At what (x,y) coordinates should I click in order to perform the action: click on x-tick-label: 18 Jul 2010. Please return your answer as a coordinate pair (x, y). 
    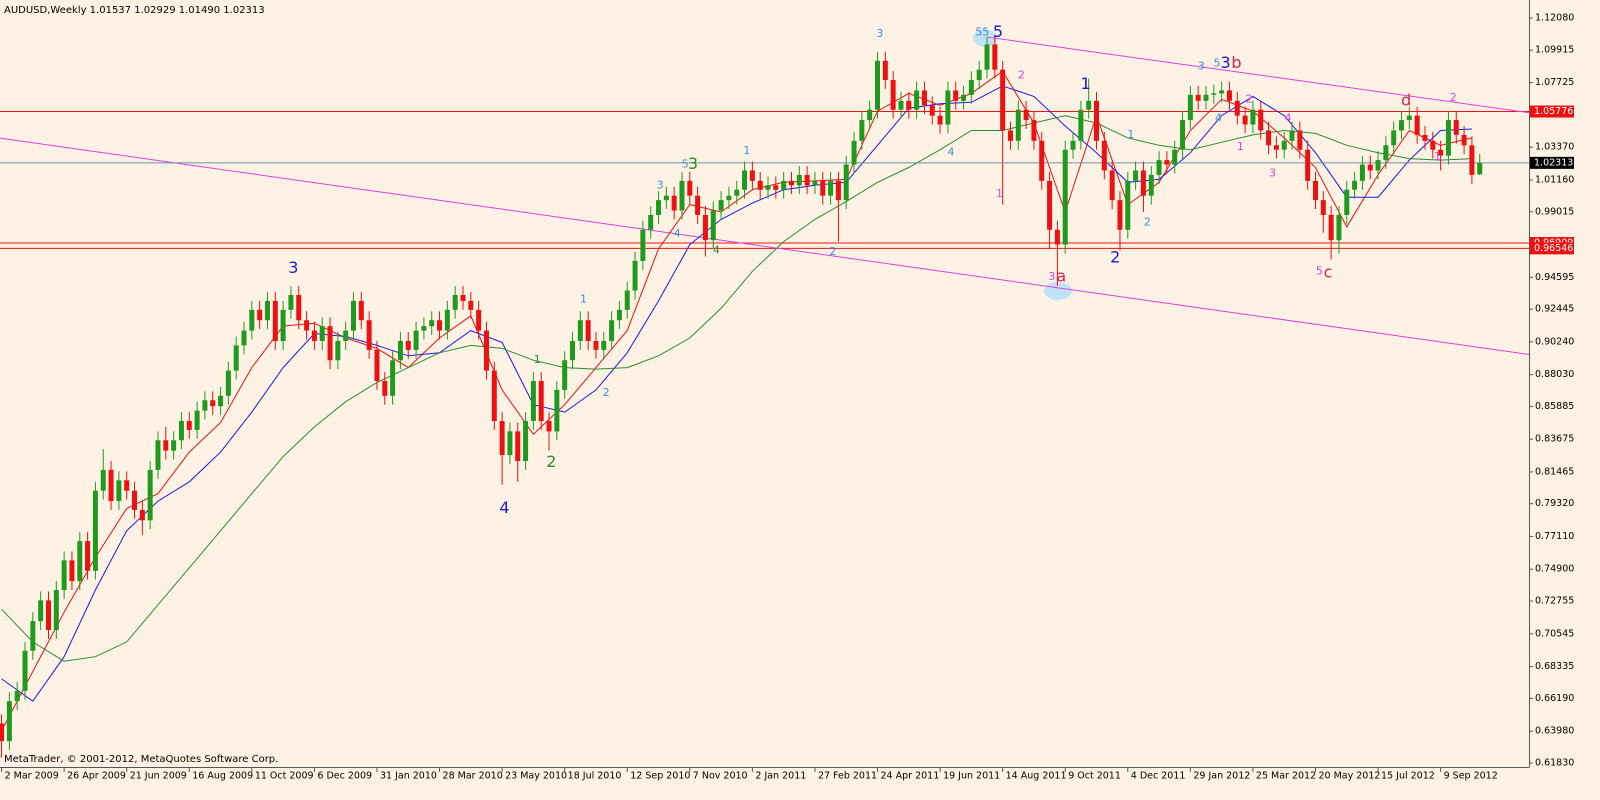
    Looking at the image, I should click on (595, 776).